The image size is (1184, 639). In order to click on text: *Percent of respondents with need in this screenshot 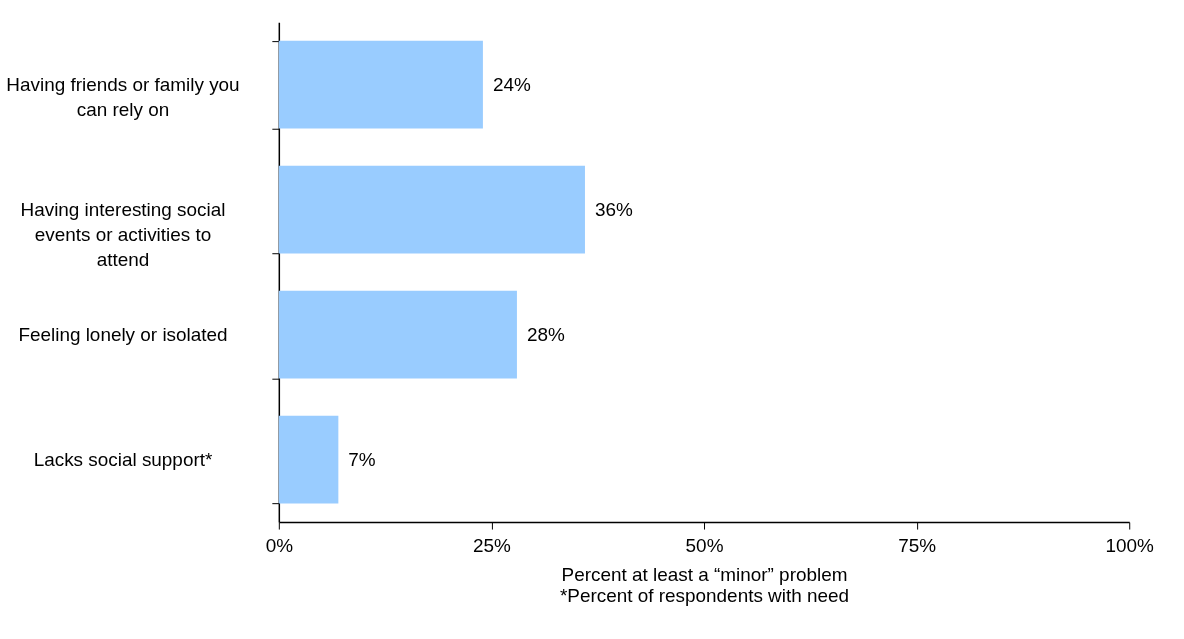, I will do `click(705, 596)`.